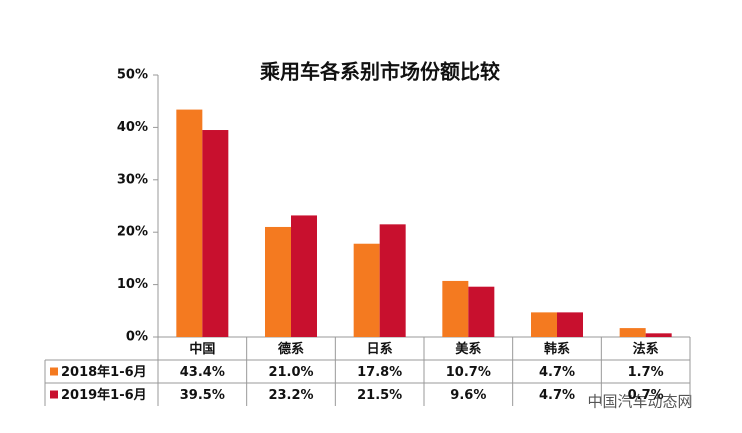 Image resolution: width=742 pixels, height=433 pixels. Describe the element at coordinates (202, 372) in the screenshot. I see `table-value: 43.4%` at that location.